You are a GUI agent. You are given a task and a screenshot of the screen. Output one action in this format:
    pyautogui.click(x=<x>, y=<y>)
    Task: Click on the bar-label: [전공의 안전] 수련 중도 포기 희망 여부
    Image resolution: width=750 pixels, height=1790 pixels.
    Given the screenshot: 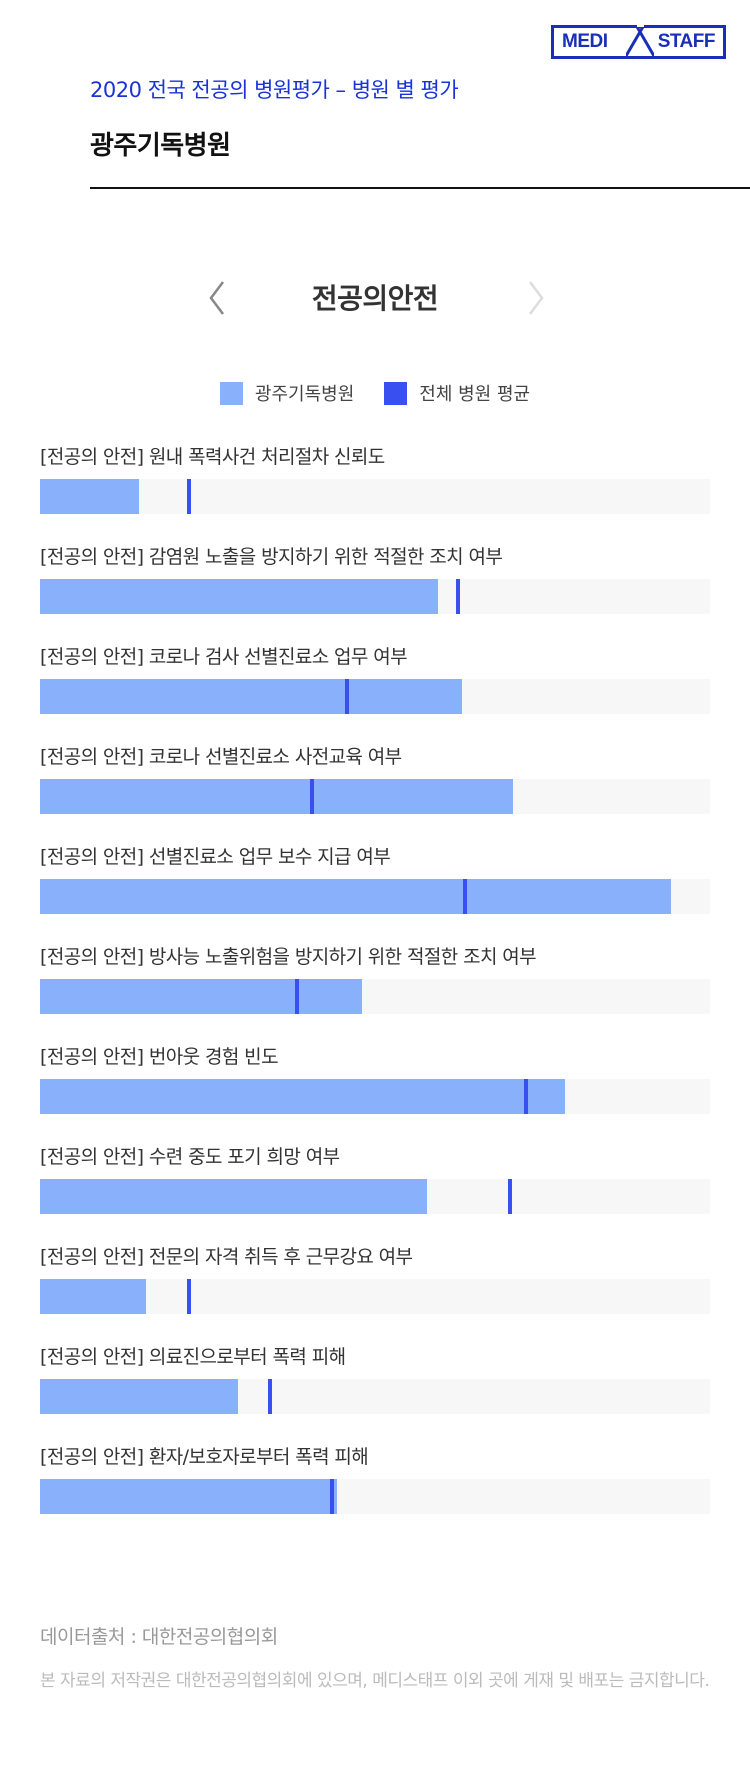 What is the action you would take?
    pyautogui.click(x=190, y=1157)
    